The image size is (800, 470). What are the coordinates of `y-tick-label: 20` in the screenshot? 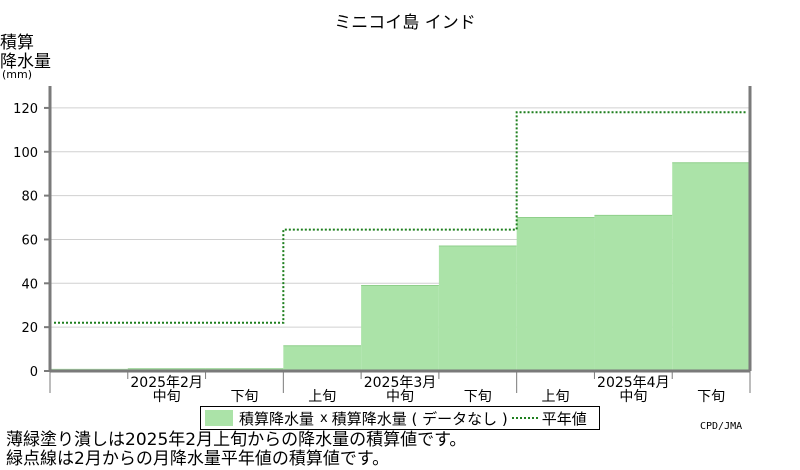 It's located at (29, 328).